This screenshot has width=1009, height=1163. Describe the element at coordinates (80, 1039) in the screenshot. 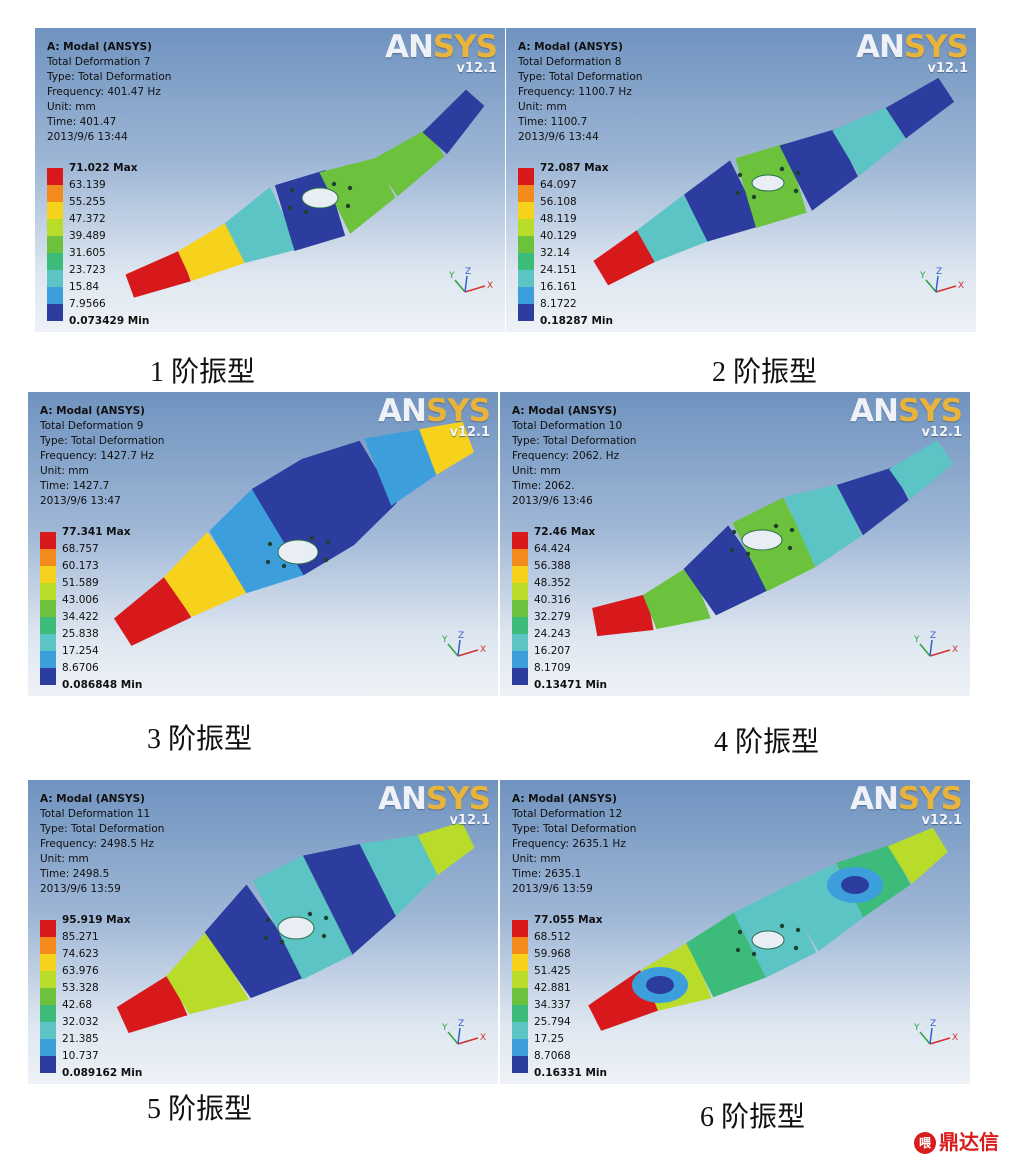

I see `legend-value-label: 21.385` at that location.